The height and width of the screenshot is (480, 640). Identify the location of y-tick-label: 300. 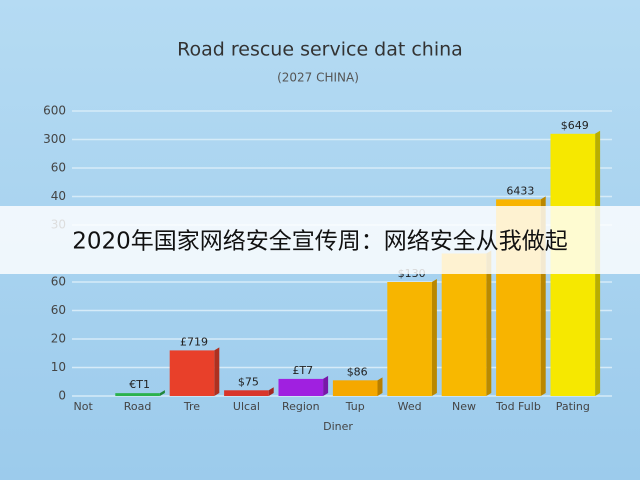
(54, 139).